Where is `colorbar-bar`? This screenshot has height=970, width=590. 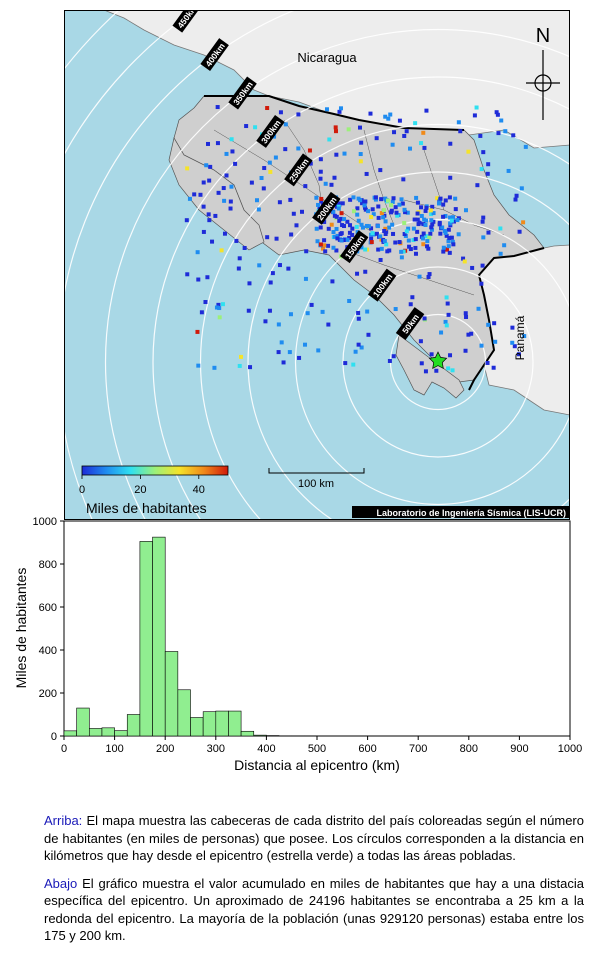 colorbar-bar is located at coordinates (155, 470).